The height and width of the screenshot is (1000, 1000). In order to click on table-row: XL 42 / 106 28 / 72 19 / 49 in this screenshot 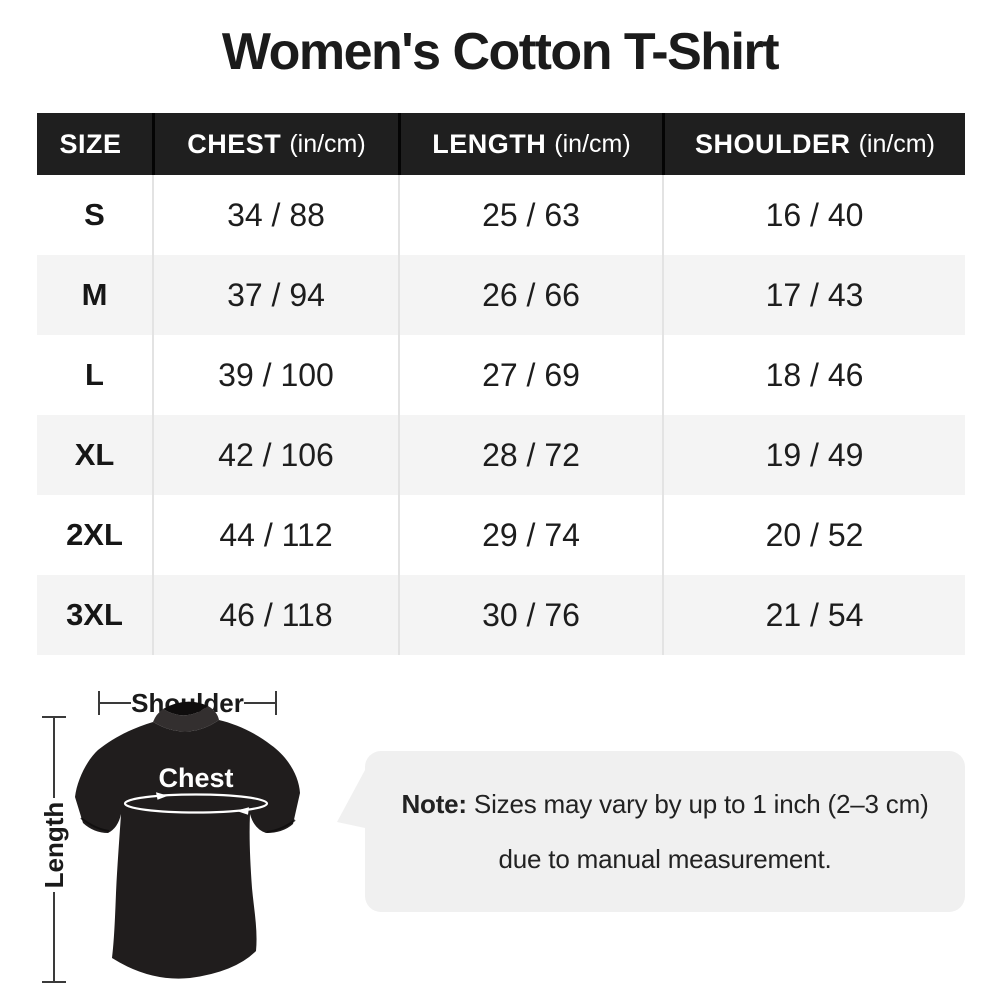, I will do `click(501, 455)`.